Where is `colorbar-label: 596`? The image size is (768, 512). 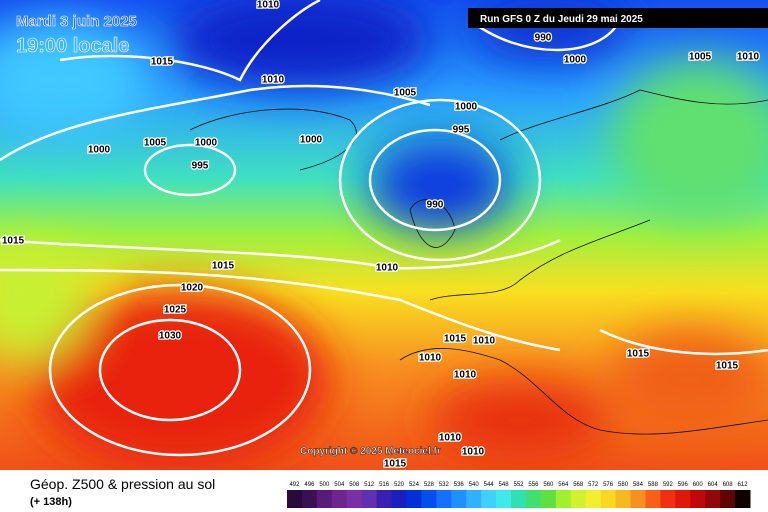 colorbar-label: 596 is located at coordinates (683, 485).